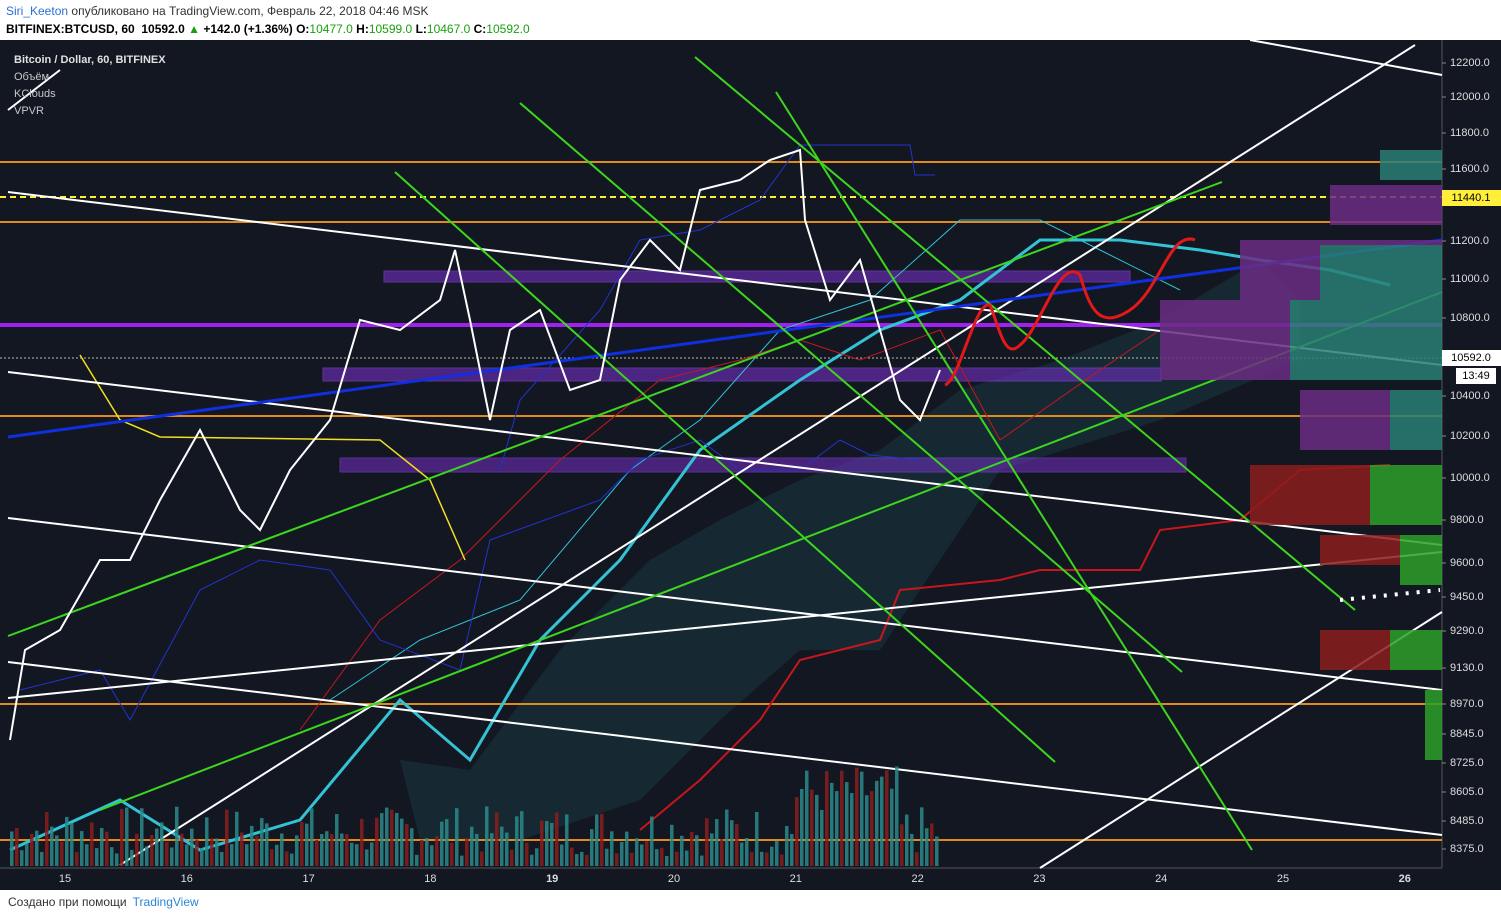  I want to click on y-tick-label: 12200.0, so click(1470, 63).